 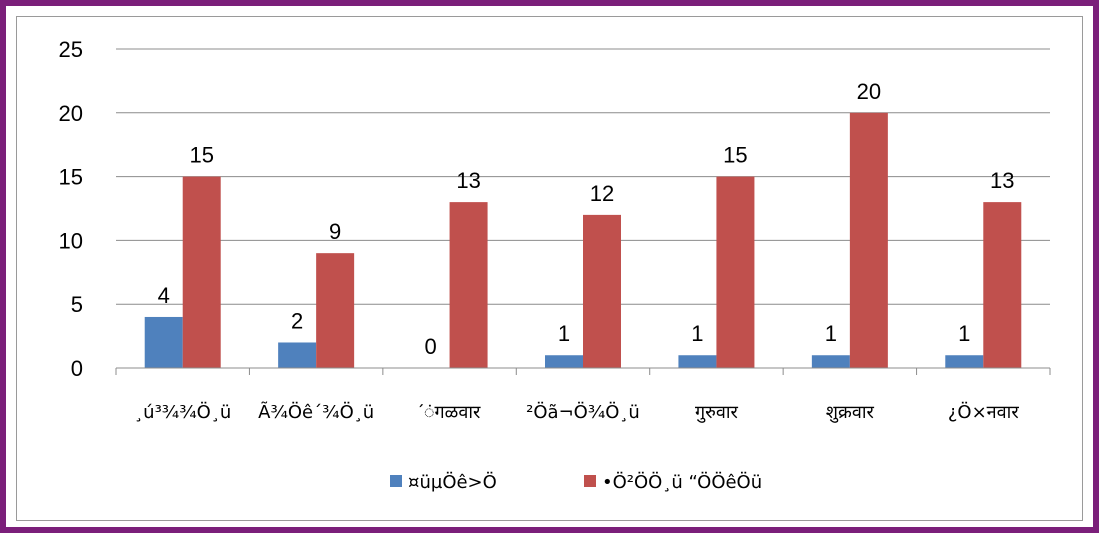 I want to click on x-tick-label: Ã¾Öê´¾Ö¸ü, so click(x=316, y=412).